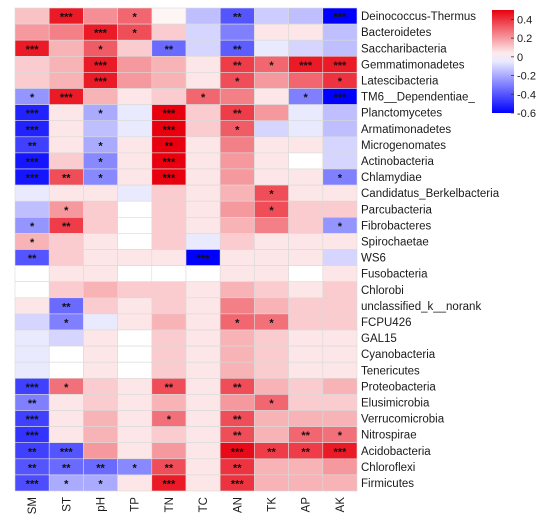 The width and height of the screenshot is (550, 528). What do you see at coordinates (387, 484) in the screenshot?
I see `row-label: Firmicutes` at bounding box center [387, 484].